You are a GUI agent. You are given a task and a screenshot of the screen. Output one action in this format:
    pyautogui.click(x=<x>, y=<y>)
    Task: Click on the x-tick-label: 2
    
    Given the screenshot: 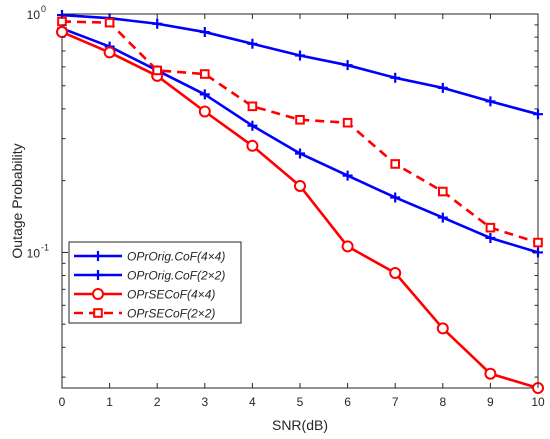 What is the action you would take?
    pyautogui.click(x=157, y=402)
    